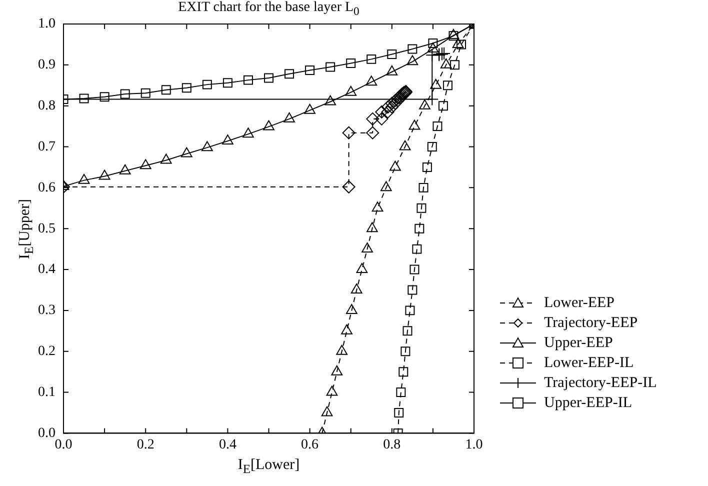 The height and width of the screenshot is (486, 708). I want to click on y-tick-label: 0.1, so click(47, 392).